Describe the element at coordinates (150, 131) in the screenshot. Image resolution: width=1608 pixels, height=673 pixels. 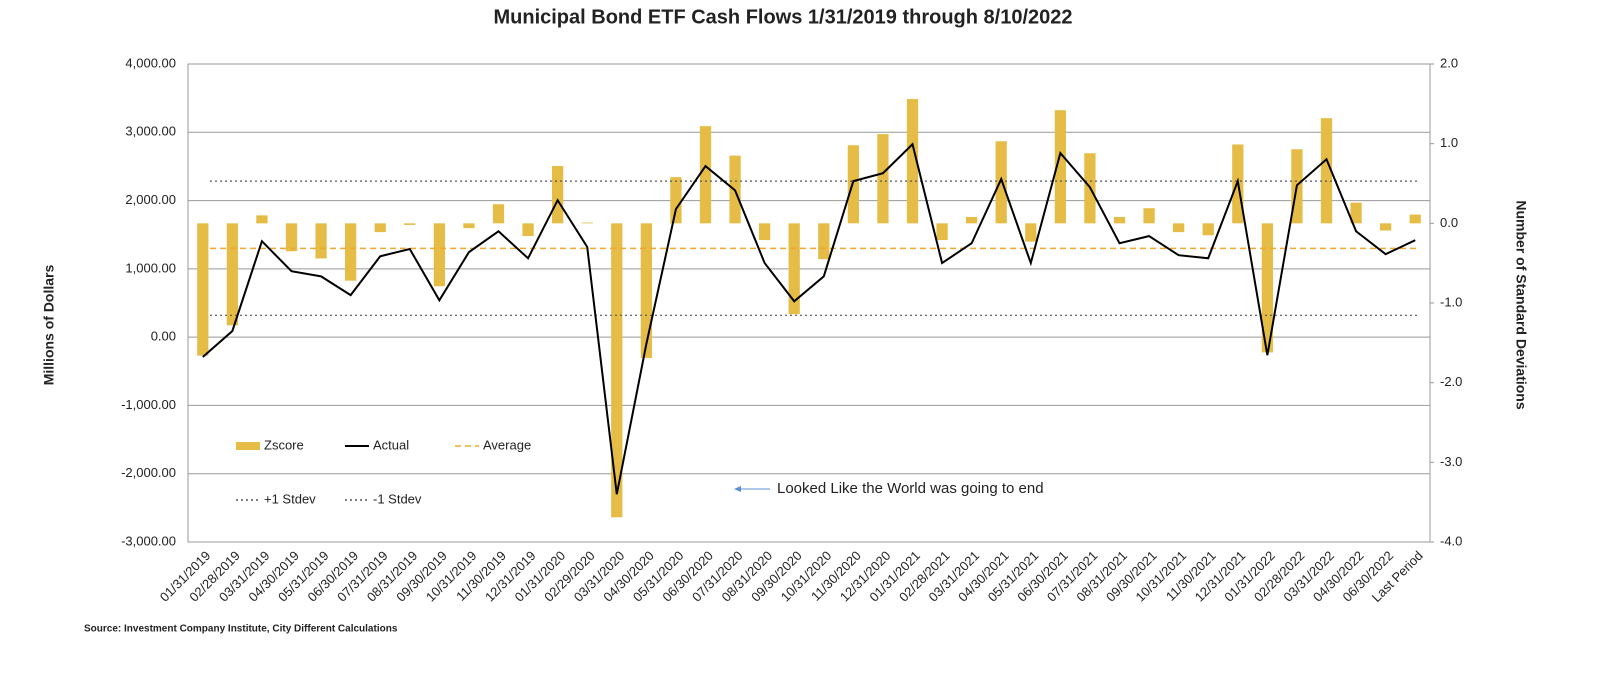
I see `y-tick-label: 3,000.00` at that location.